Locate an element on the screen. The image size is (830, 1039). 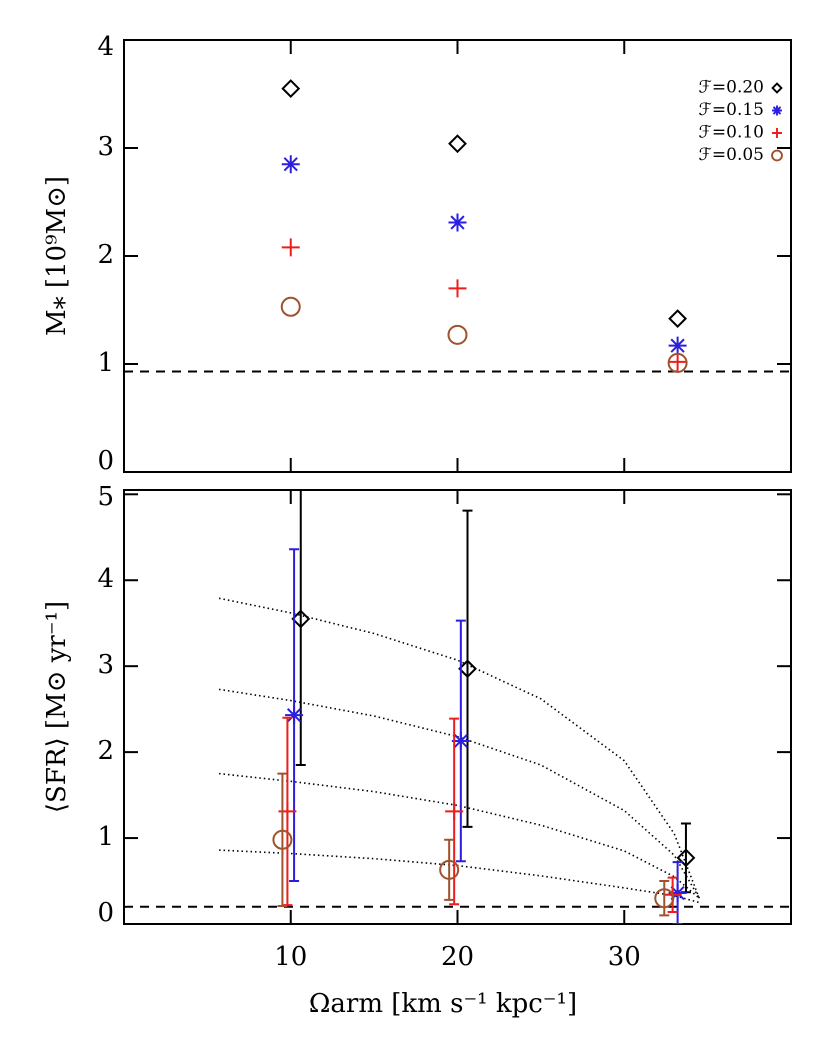
x-tick-label: 10 is located at coordinates (290, 957).